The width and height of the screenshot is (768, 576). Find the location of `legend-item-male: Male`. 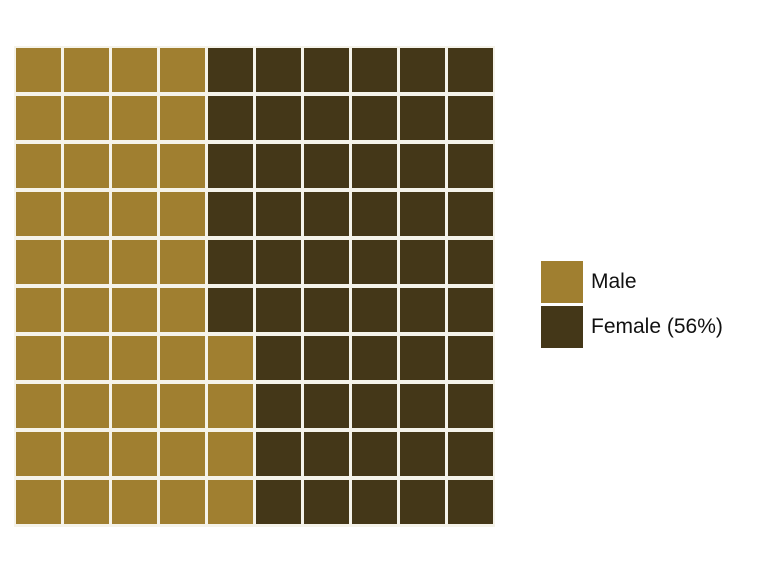

legend-item-male: Male is located at coordinates (632, 281).